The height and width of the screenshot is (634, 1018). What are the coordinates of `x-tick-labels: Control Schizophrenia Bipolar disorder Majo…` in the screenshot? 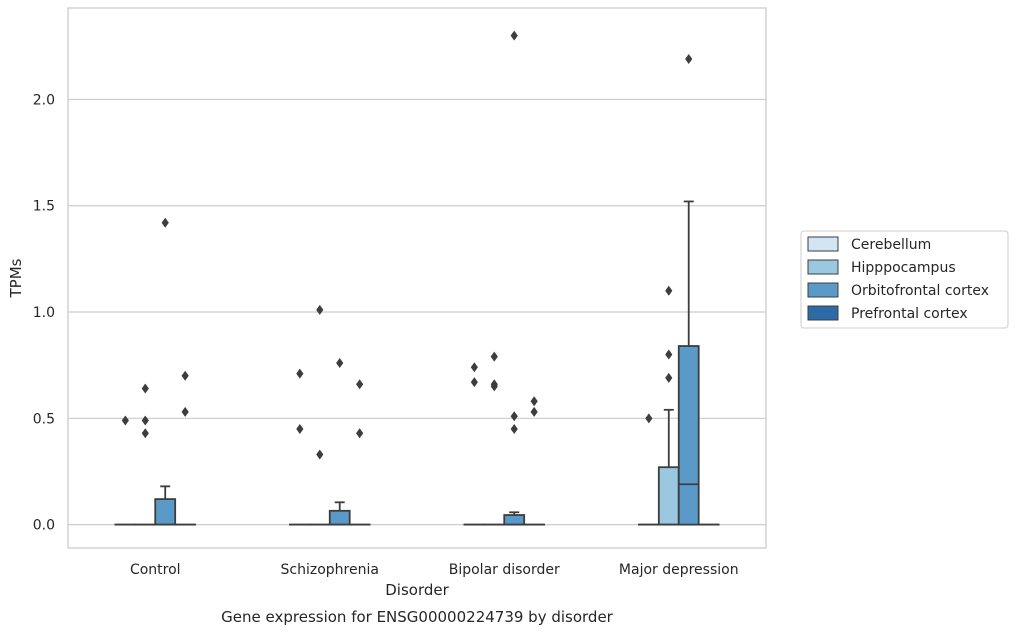 It's located at (434, 570).